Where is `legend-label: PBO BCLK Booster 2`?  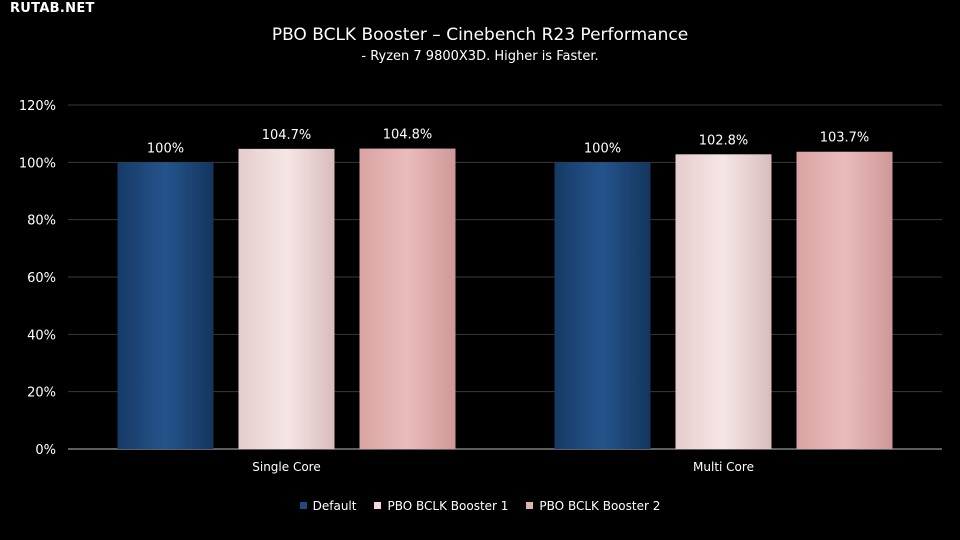 legend-label: PBO BCLK Booster 2 is located at coordinates (600, 505).